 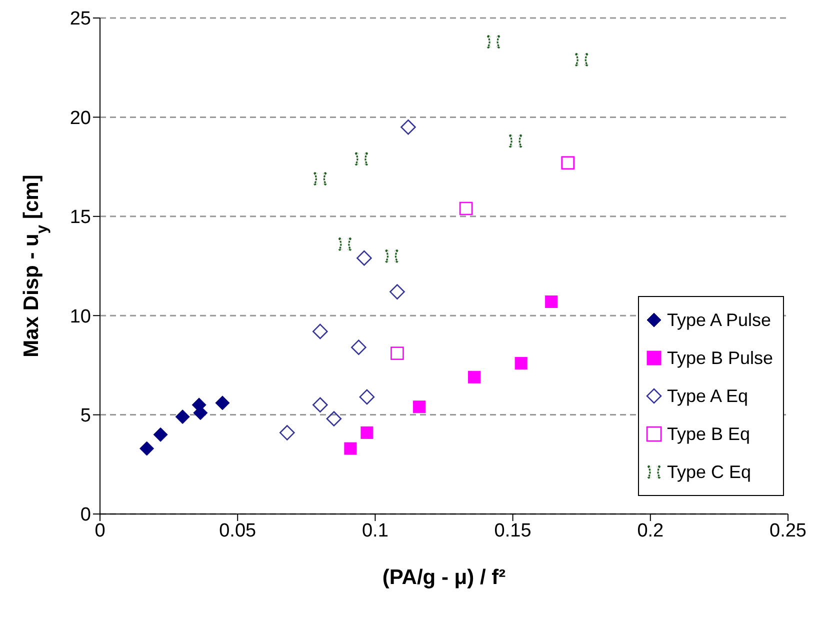 I want to click on x-axis-title: (PA/g - μ) / f², so click(x=444, y=577).